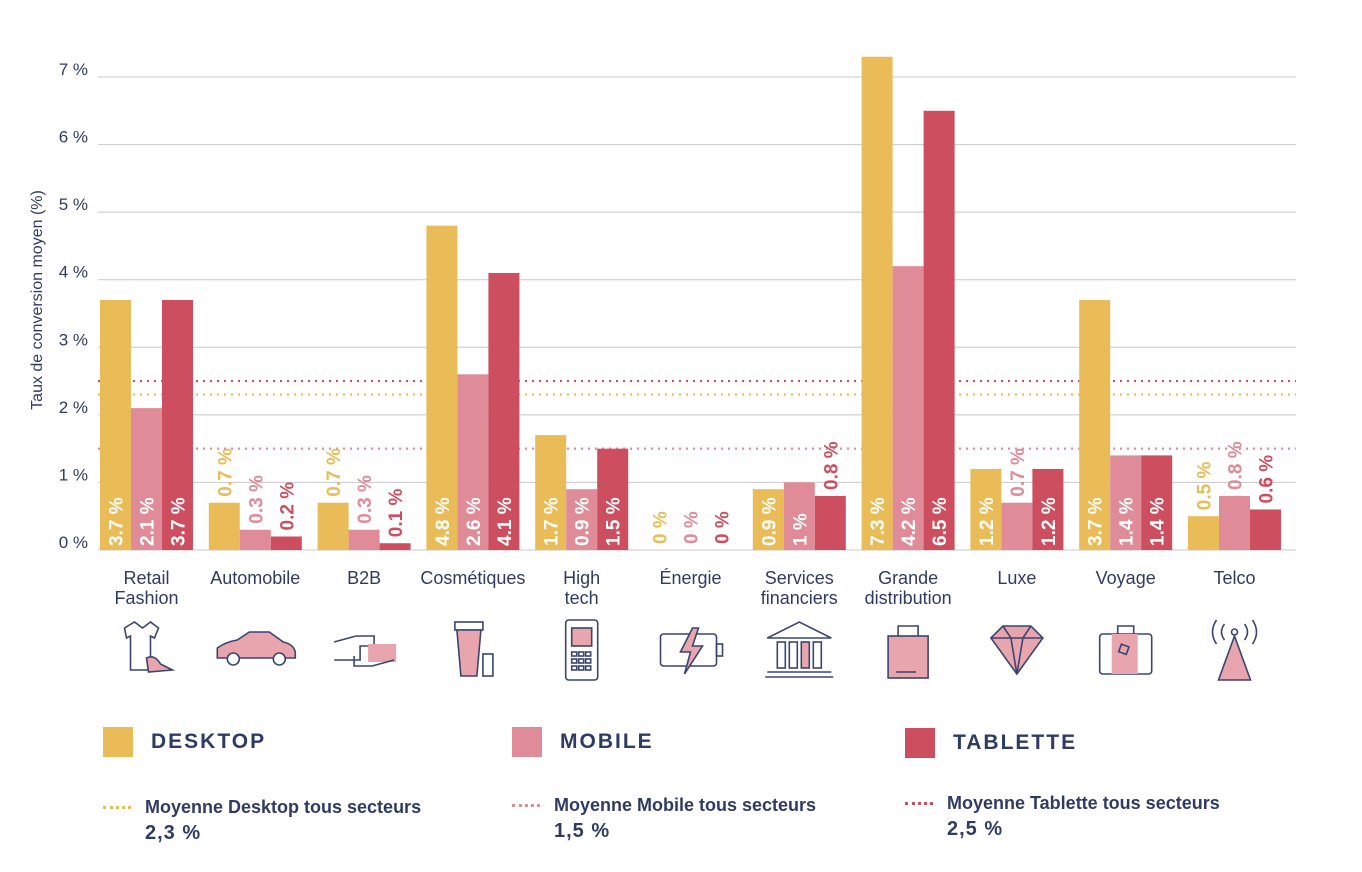 This screenshot has width=1362, height=872. What do you see at coordinates (1062, 817) in the screenshot?
I see `legend-average-tablette: Moyenne Tablette tous secteurs 2,5 %` at bounding box center [1062, 817].